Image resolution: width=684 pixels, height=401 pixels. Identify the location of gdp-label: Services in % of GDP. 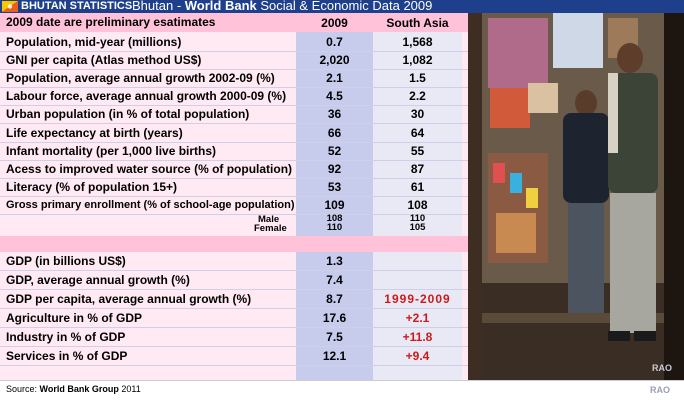
(67, 356).